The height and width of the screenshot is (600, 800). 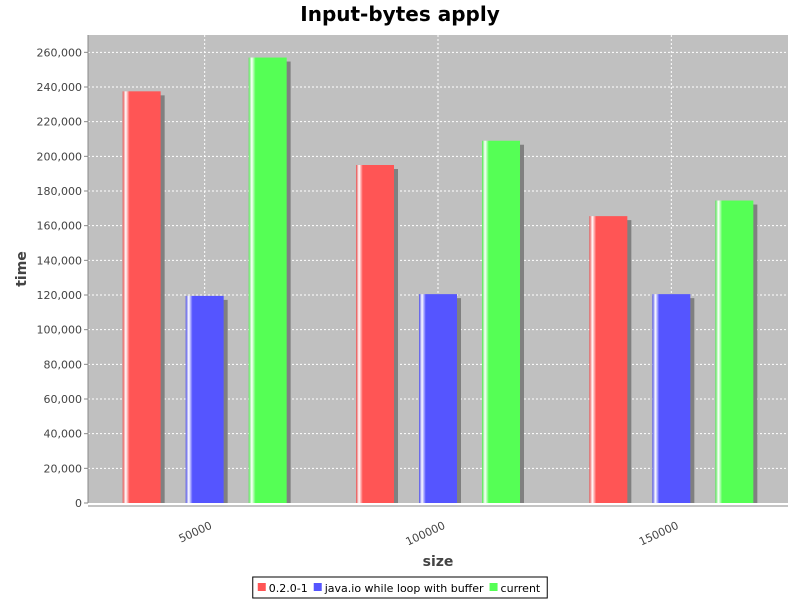 I want to click on x-tick-label: 150000, so click(x=659, y=534).